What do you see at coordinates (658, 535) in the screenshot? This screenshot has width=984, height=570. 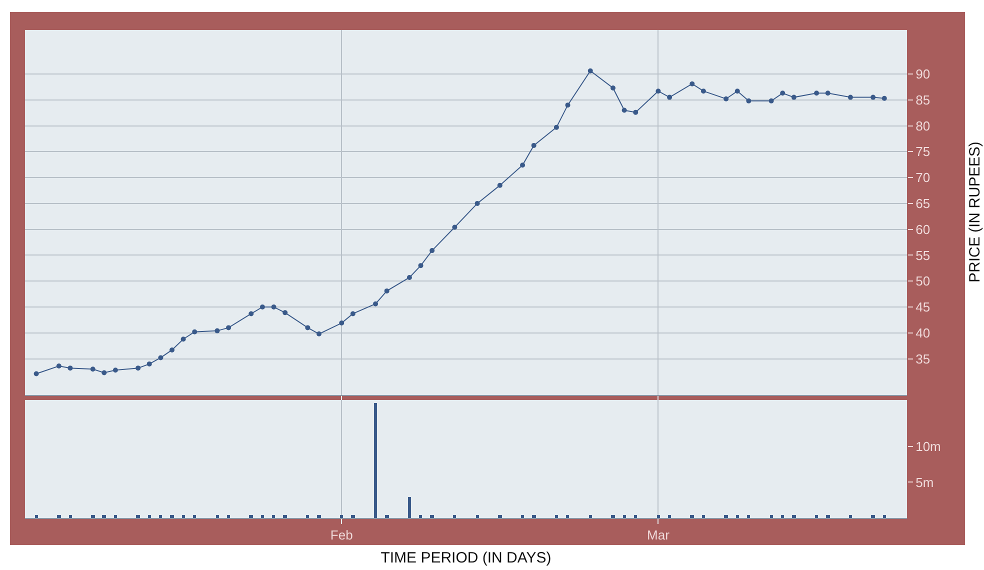 I see `x-tick-label: Mar` at bounding box center [658, 535].